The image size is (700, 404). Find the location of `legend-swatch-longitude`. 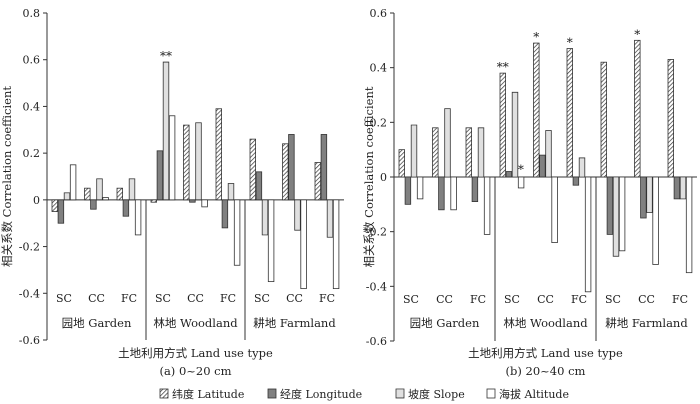

legend-swatch-longitude is located at coordinates (272, 393).